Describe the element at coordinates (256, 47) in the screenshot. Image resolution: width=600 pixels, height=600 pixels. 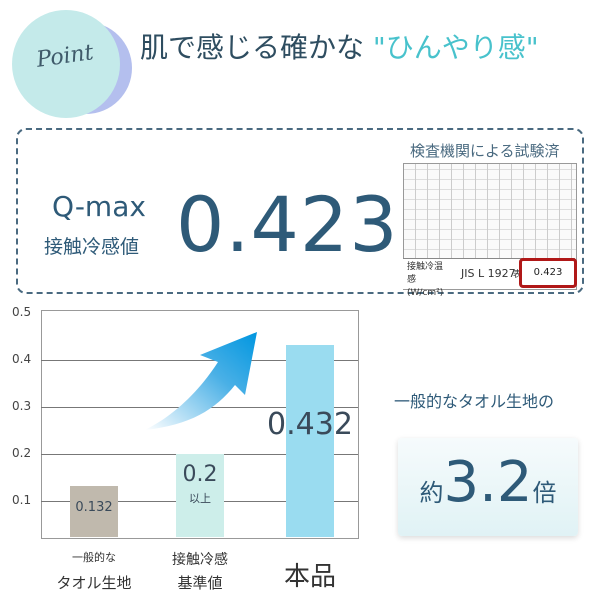
I see `title-main: 肌で感じる確かな` at that location.